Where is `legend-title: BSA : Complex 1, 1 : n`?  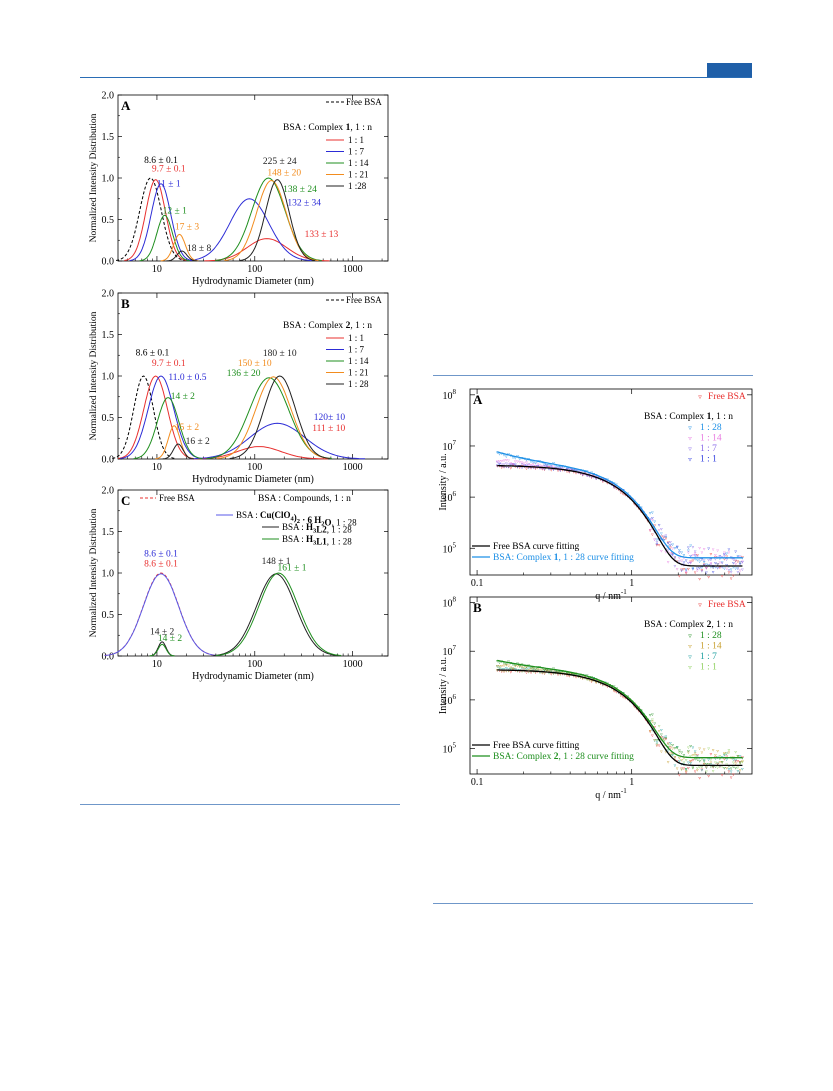 legend-title: BSA : Complex 1, 1 : n is located at coordinates (688, 417).